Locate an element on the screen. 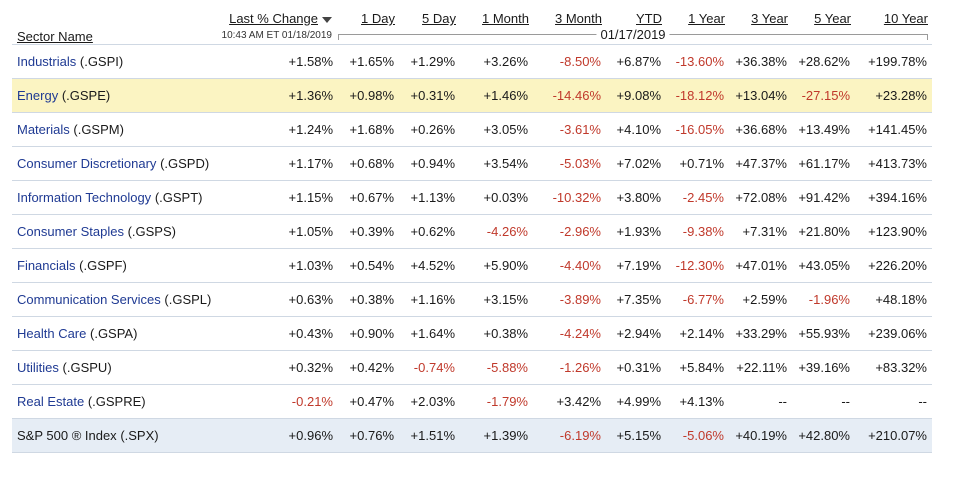 The image size is (960, 477). sector-name-cell: Health Care (.GSPA) is located at coordinates (114, 334).